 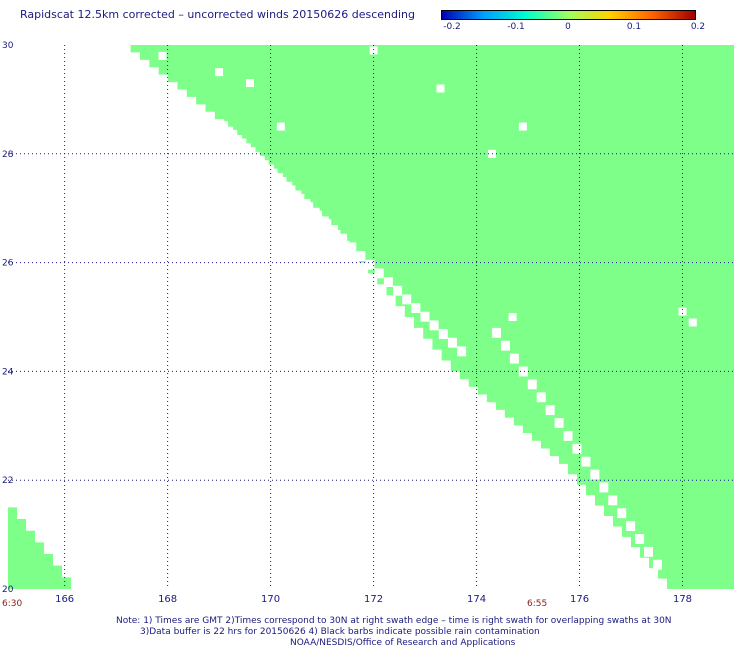 I want to click on y-tick-label-24: 24, so click(x=8, y=372).